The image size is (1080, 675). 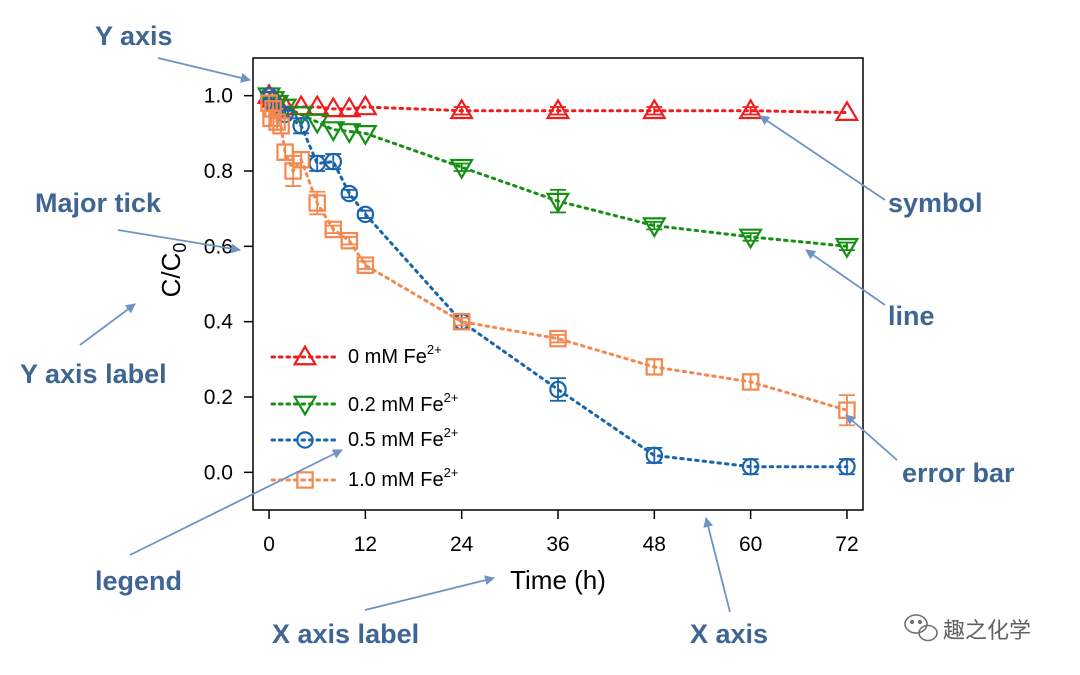 I want to click on legend-label-2: 0.5 mM Fe2+, so click(x=403, y=438).